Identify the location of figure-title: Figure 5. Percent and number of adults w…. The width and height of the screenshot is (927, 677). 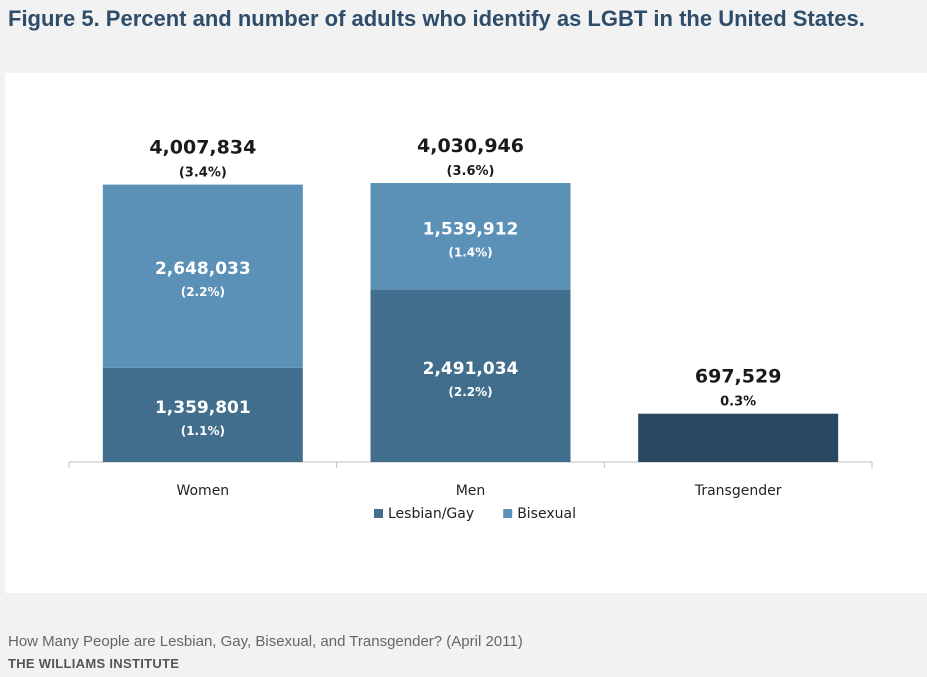
(436, 18).